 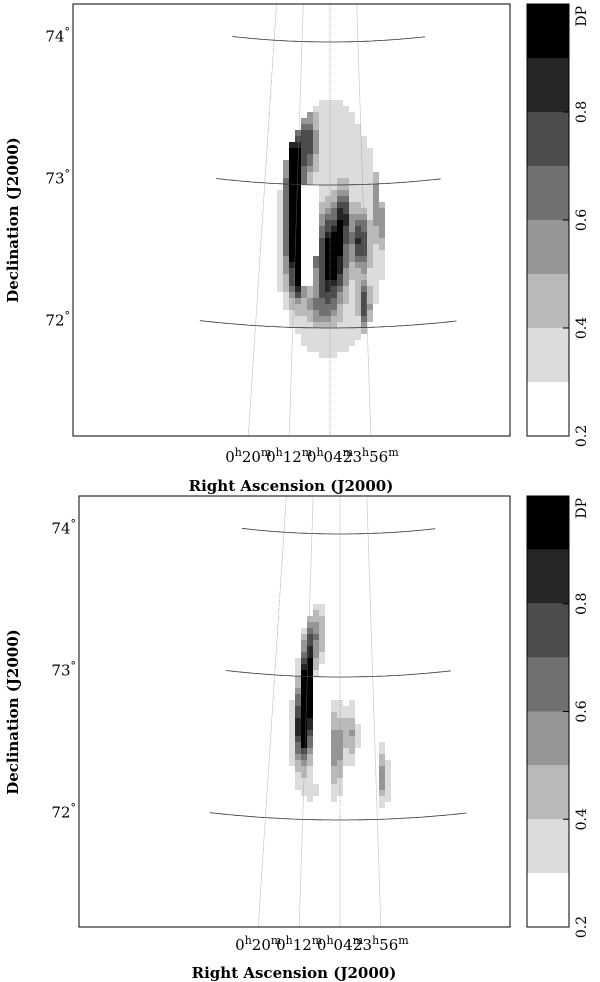 What do you see at coordinates (13, 712) in the screenshot?
I see `bottom-y-axis-label: Declination (J2000)` at bounding box center [13, 712].